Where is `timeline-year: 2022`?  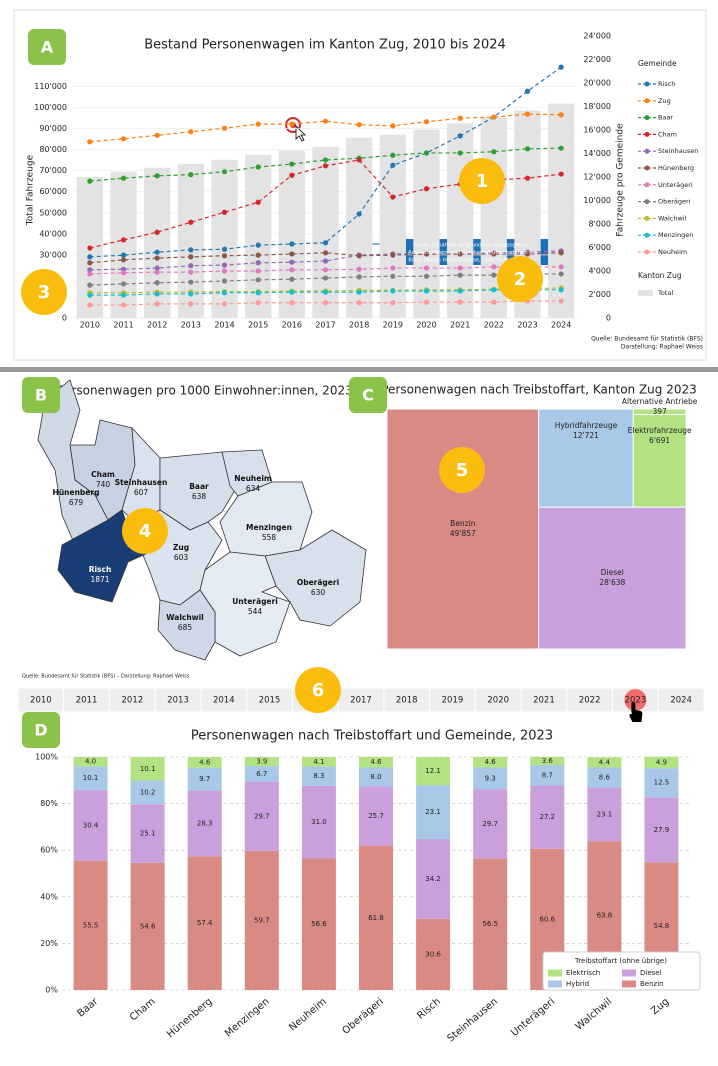 timeline-year: 2022 is located at coordinates (590, 701).